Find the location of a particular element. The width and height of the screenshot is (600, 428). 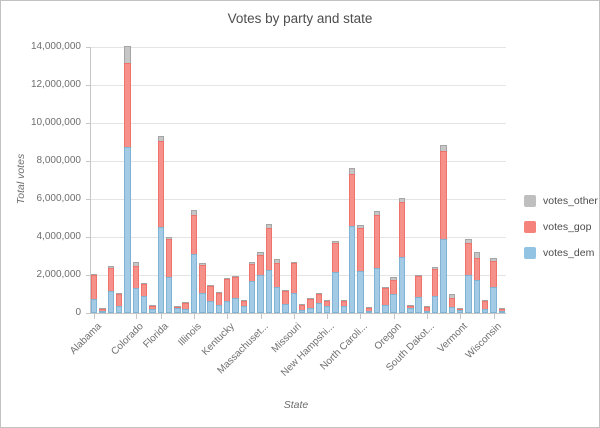

legend: votes_other votes_gop votes_dem is located at coordinates (561, 227).